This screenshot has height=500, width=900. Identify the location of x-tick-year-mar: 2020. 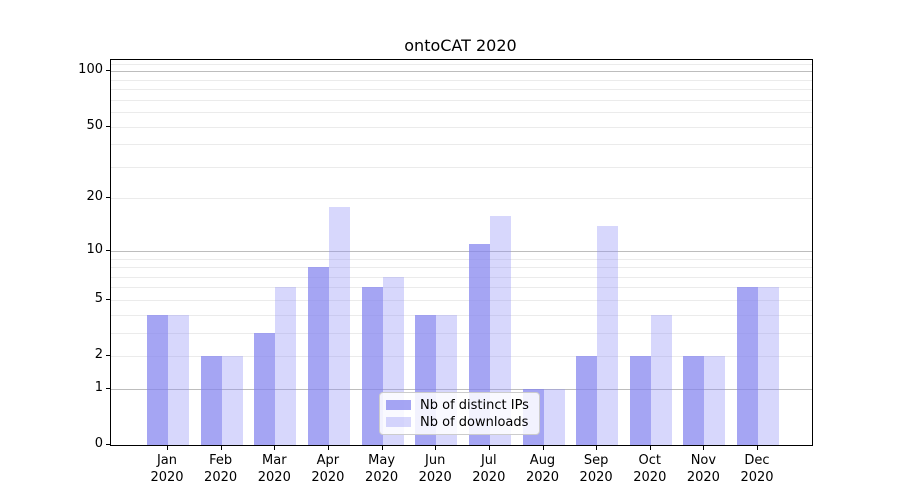
(274, 477).